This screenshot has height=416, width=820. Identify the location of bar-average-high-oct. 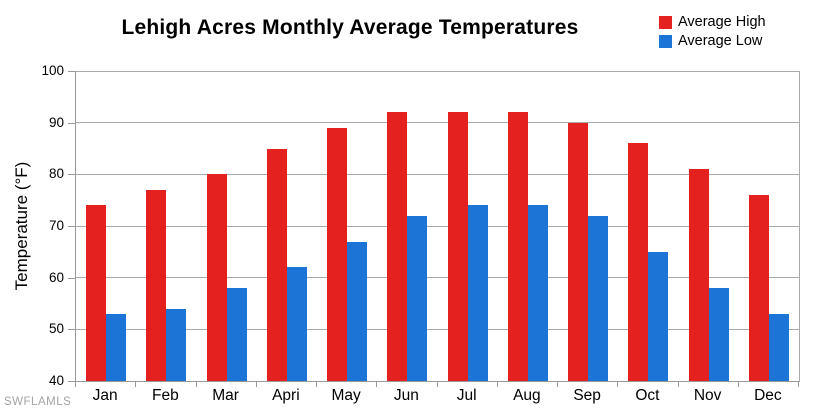
(638, 262).